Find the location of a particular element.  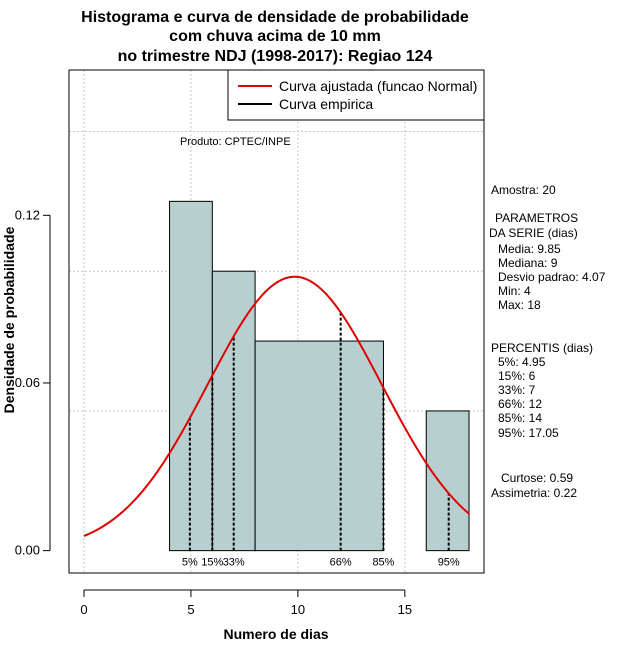

x-tick-label-3: 15 is located at coordinates (405, 609).